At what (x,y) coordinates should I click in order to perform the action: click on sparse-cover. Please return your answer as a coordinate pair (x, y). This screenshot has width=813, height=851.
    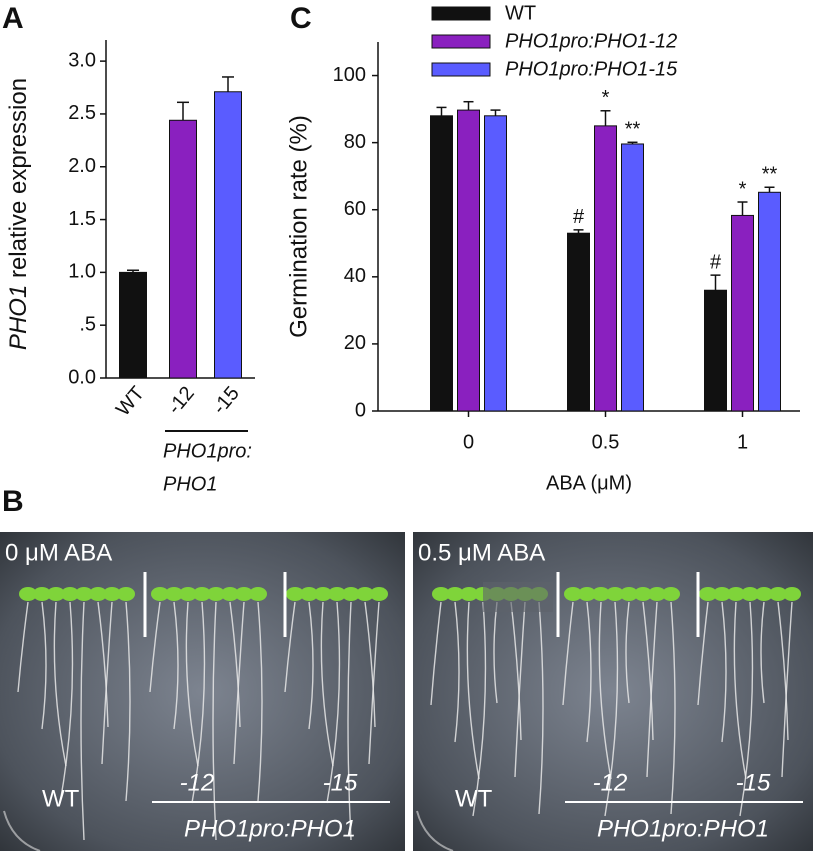
    Looking at the image, I should click on (518, 597).